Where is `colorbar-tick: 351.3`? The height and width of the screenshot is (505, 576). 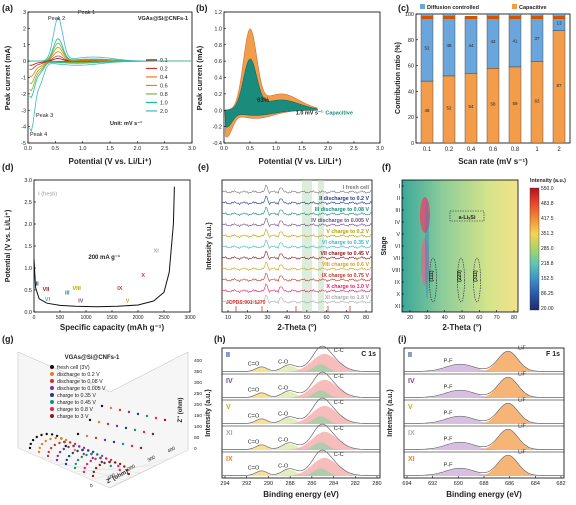 colorbar-tick: 351.3 is located at coordinates (547, 234).